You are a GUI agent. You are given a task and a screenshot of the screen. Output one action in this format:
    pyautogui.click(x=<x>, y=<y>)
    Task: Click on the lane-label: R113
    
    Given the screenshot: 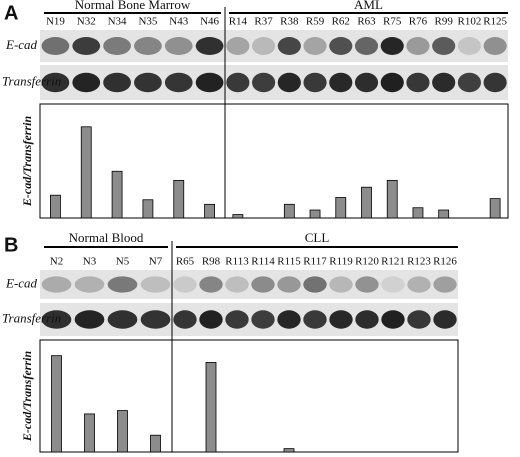 What is the action you would take?
    pyautogui.click(x=237, y=262)
    